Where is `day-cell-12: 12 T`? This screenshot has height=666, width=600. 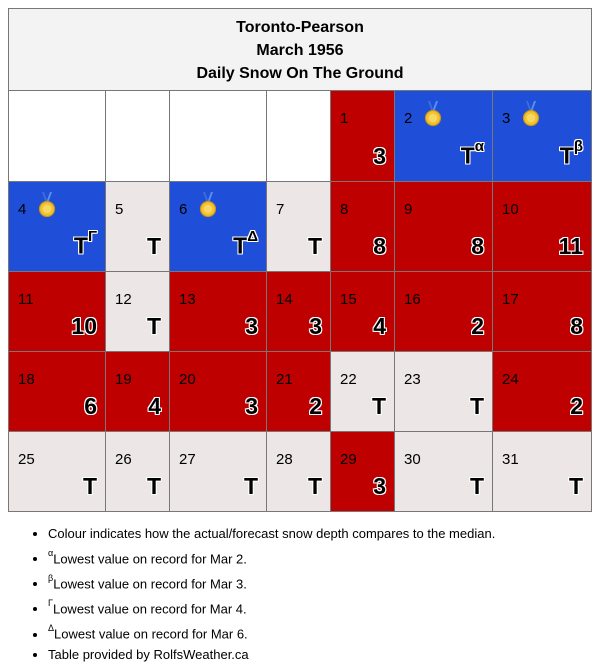
day-cell-12: 12 T is located at coordinates (138, 312).